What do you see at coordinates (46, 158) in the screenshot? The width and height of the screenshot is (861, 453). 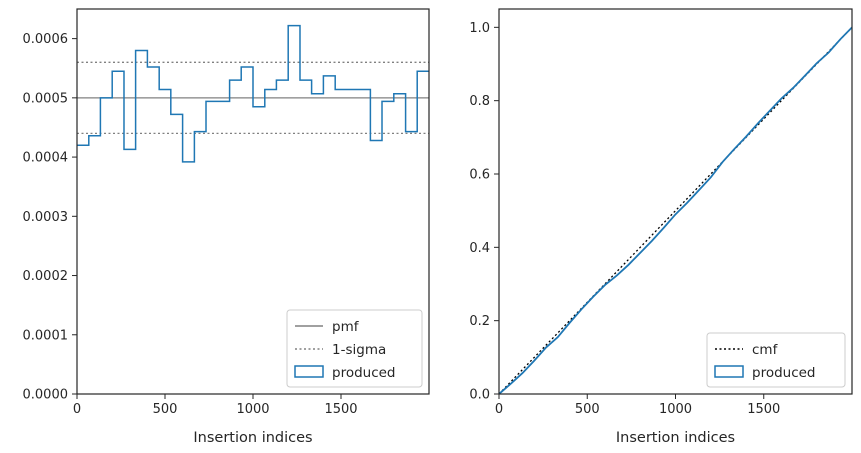 I see `y-tick-label: 0.0004` at bounding box center [46, 158].